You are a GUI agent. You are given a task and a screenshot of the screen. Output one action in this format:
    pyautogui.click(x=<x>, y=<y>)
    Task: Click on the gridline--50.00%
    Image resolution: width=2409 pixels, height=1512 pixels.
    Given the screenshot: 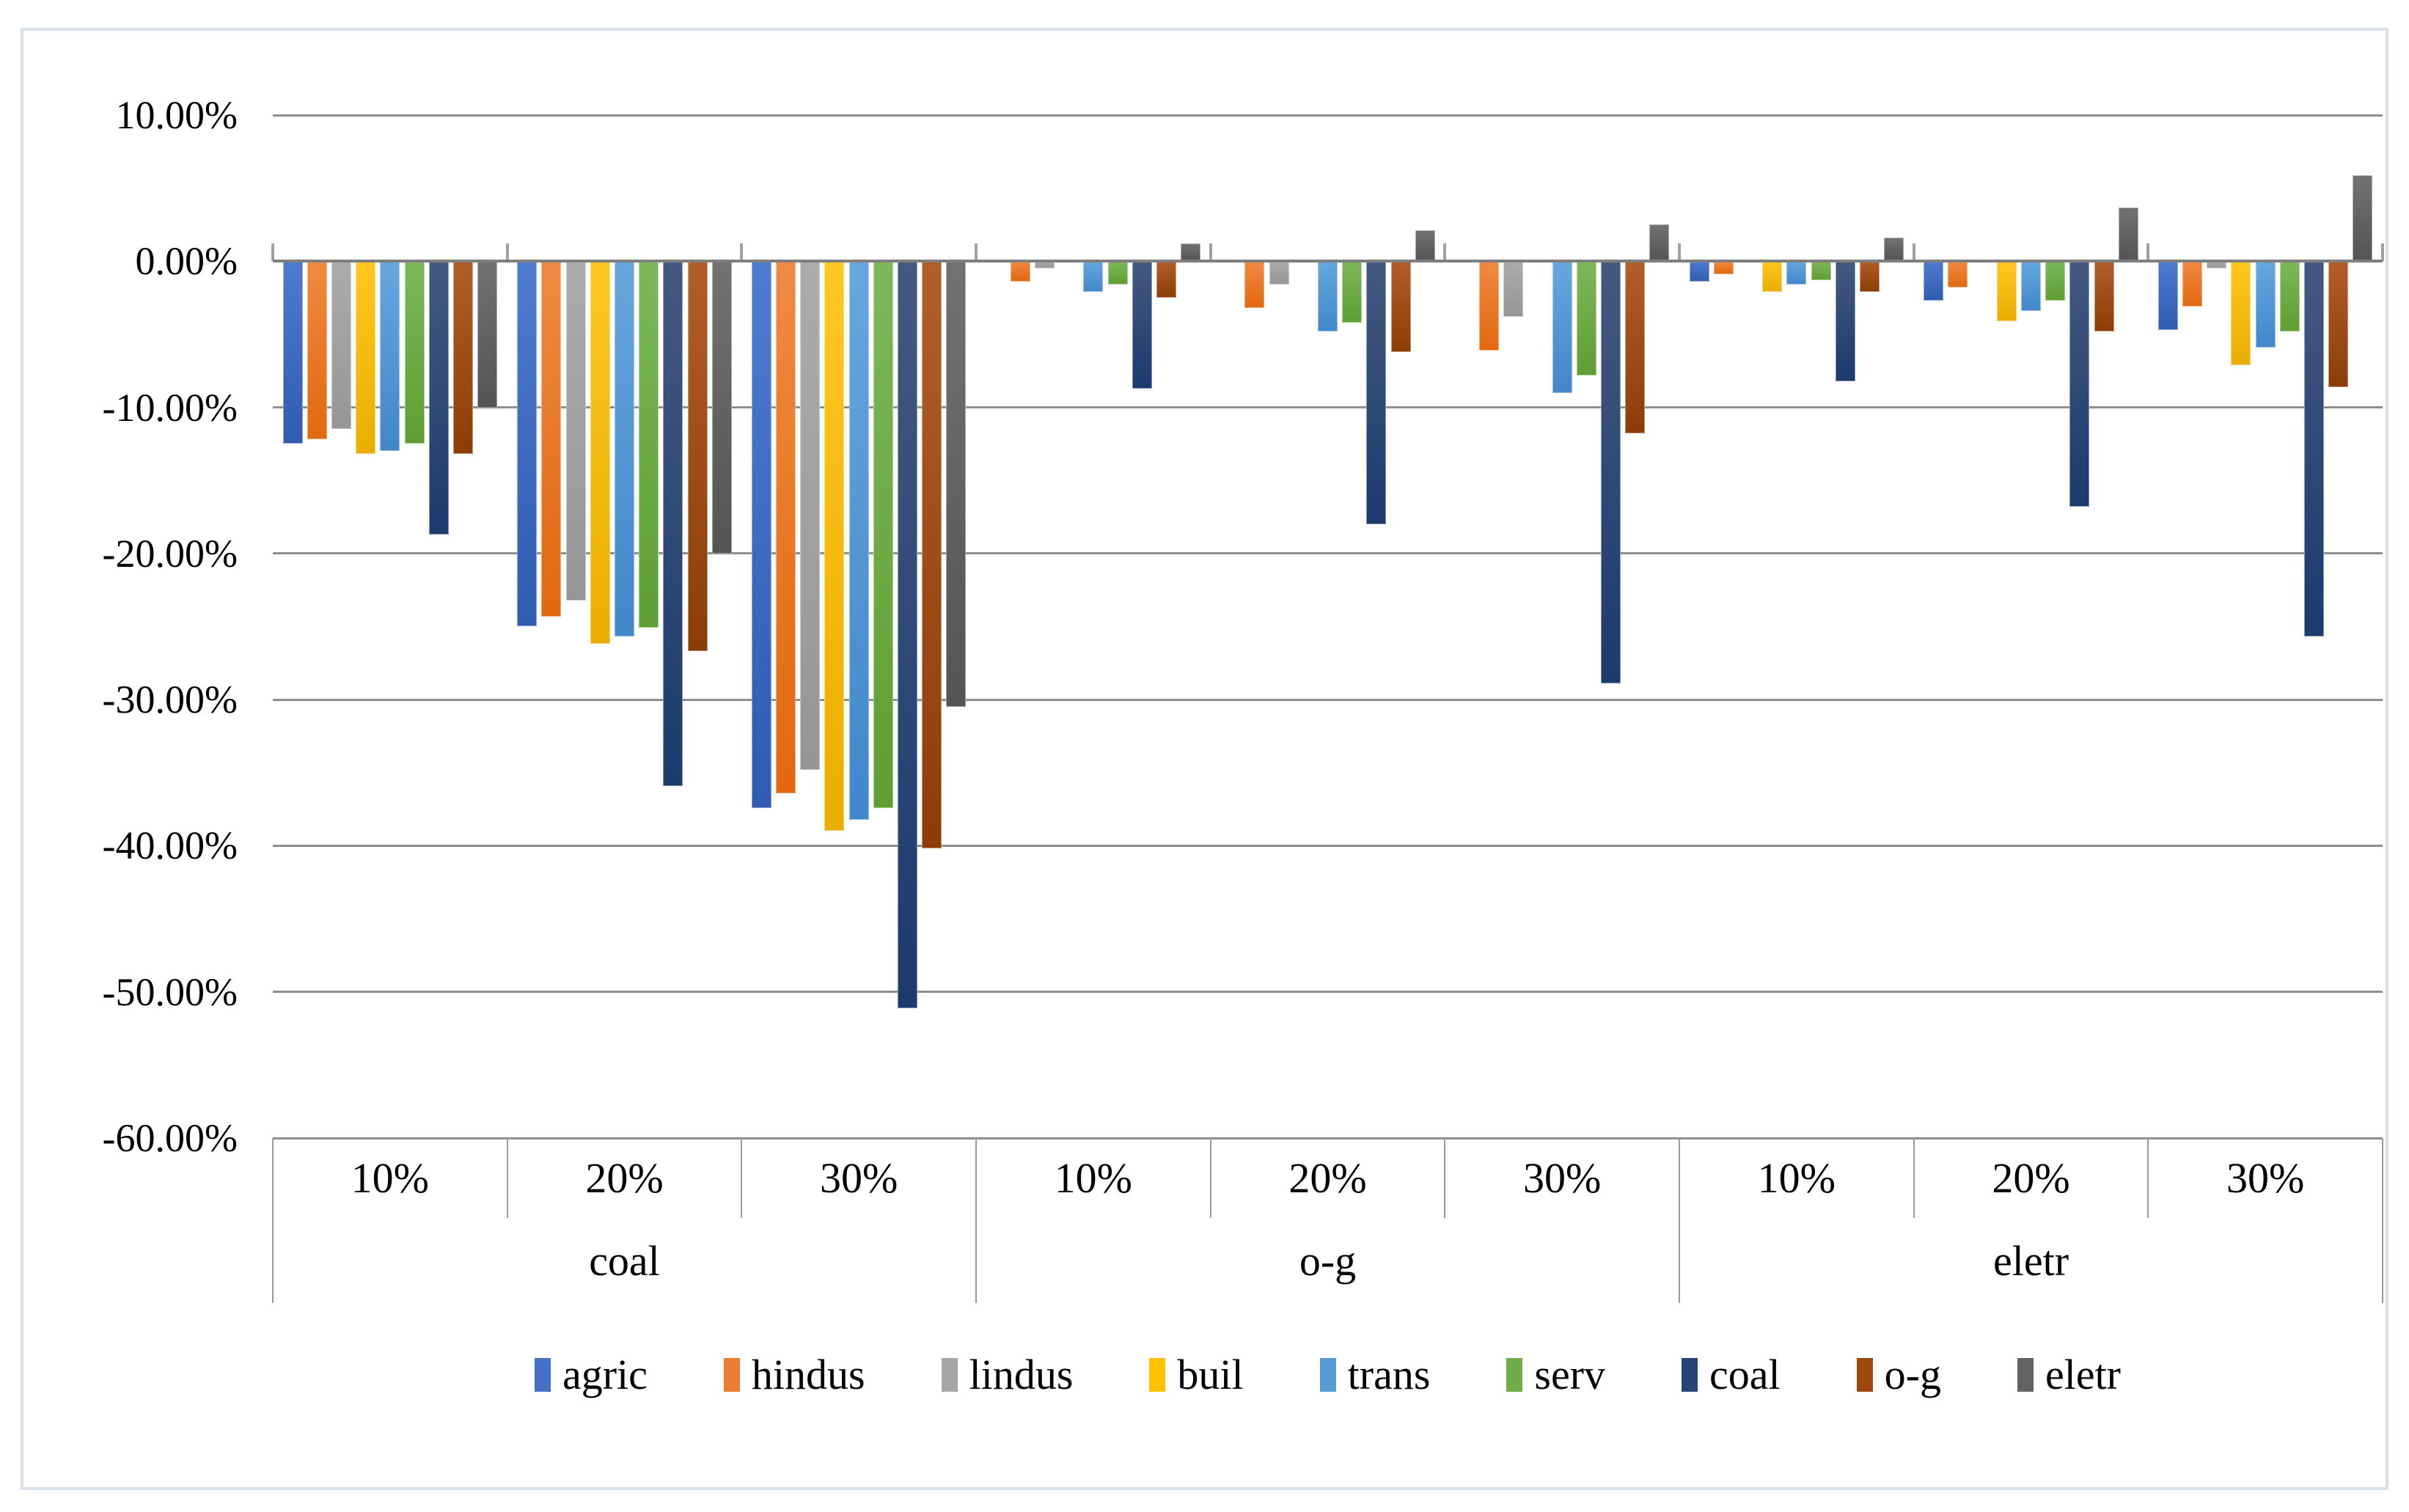 What is the action you would take?
    pyautogui.click(x=1328, y=993)
    